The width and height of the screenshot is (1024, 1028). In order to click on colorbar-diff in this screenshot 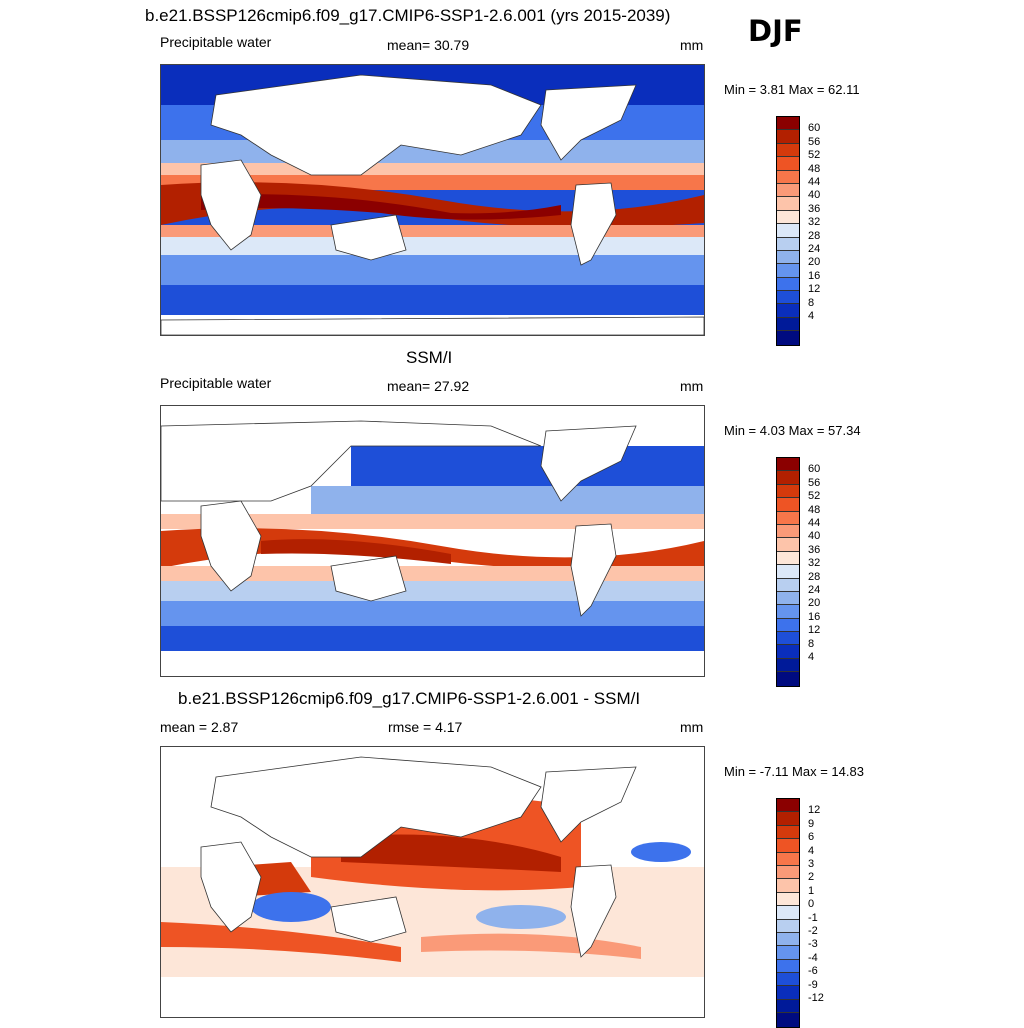, I will do `click(788, 913)`.